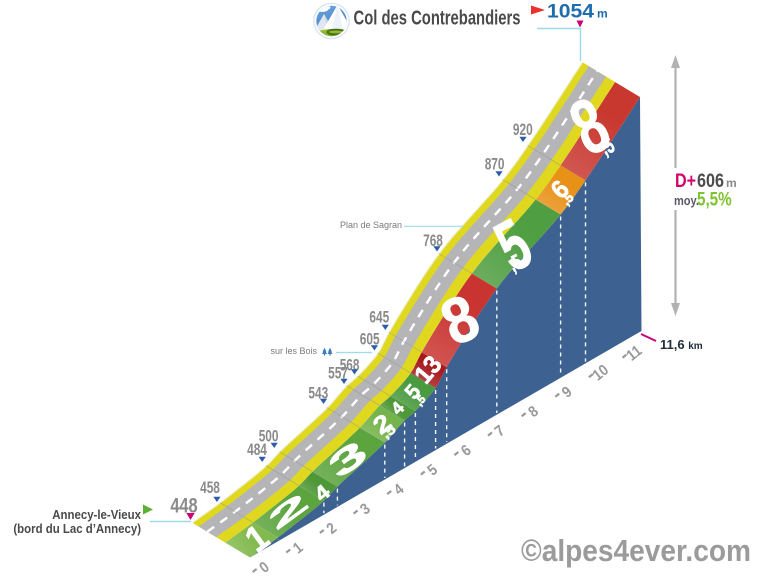 This screenshot has width=768, height=576. I want to click on svg-text: ©alpes4ever.com, so click(636, 550).